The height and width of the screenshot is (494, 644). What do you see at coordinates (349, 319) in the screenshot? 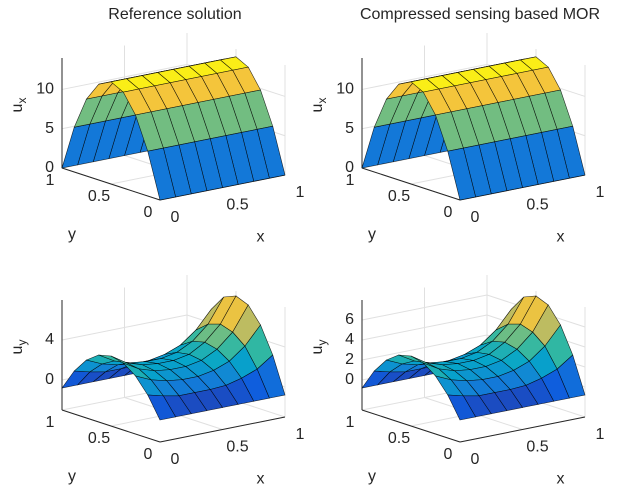
I see `z-tick-label: 6` at bounding box center [349, 319].